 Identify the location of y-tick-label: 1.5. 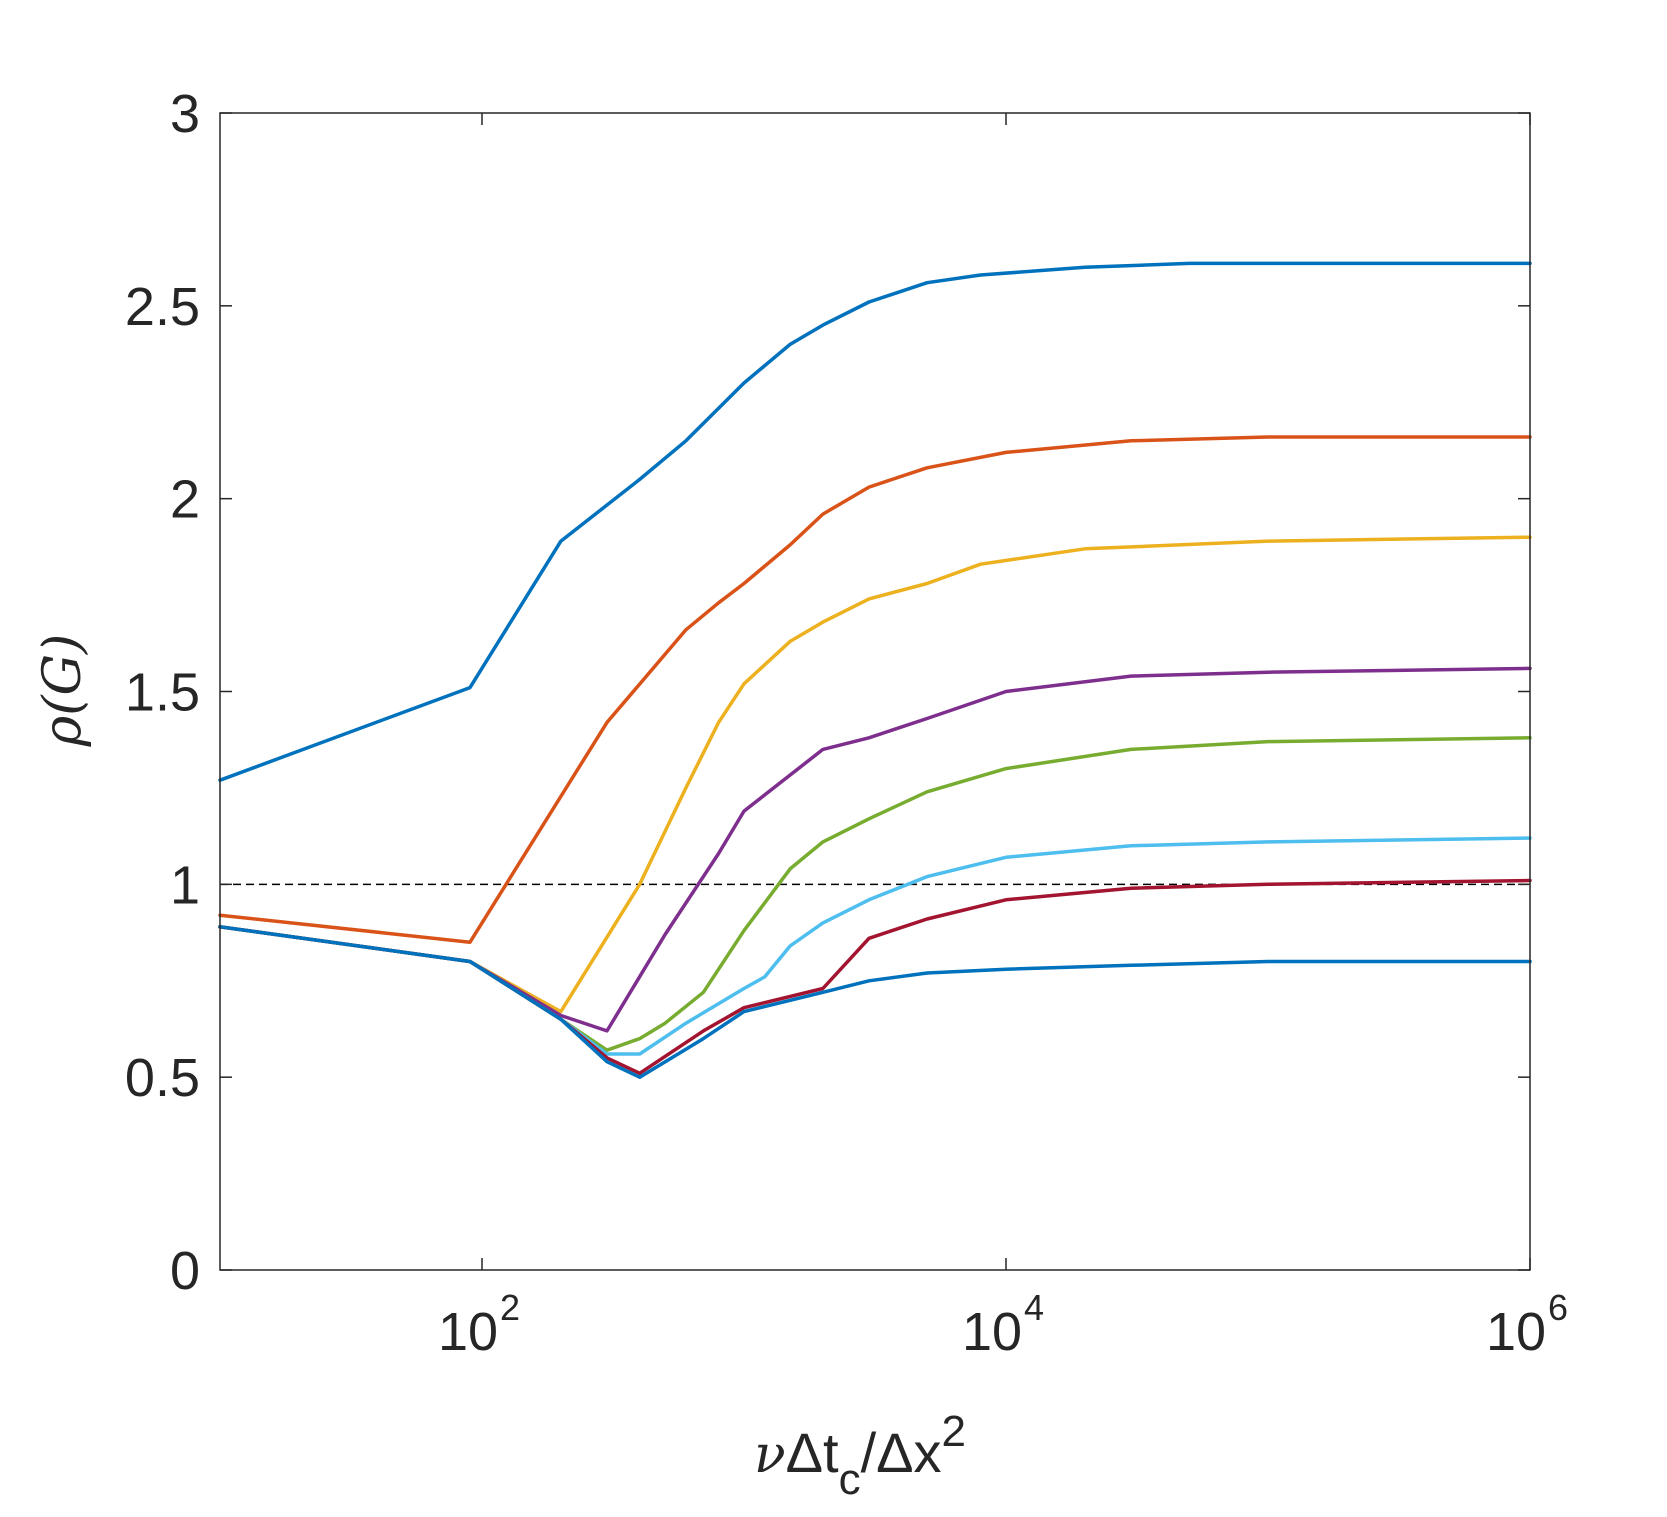
(162, 693).